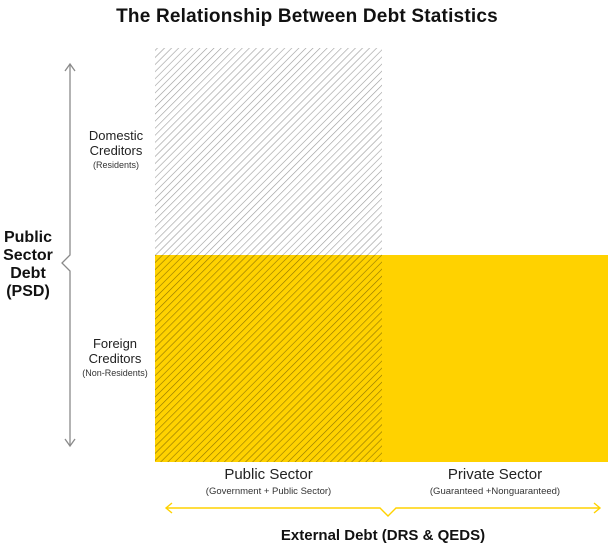  I want to click on psd-label: Public Sector Debt (PSD), so click(28, 265).